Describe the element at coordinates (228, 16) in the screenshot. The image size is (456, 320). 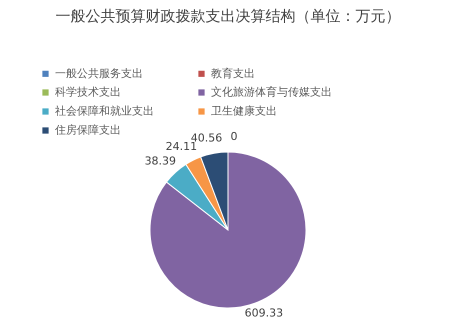
I see `chart-title: 一般公共预算财政拨款支出决算结构（单位：万元）` at that location.